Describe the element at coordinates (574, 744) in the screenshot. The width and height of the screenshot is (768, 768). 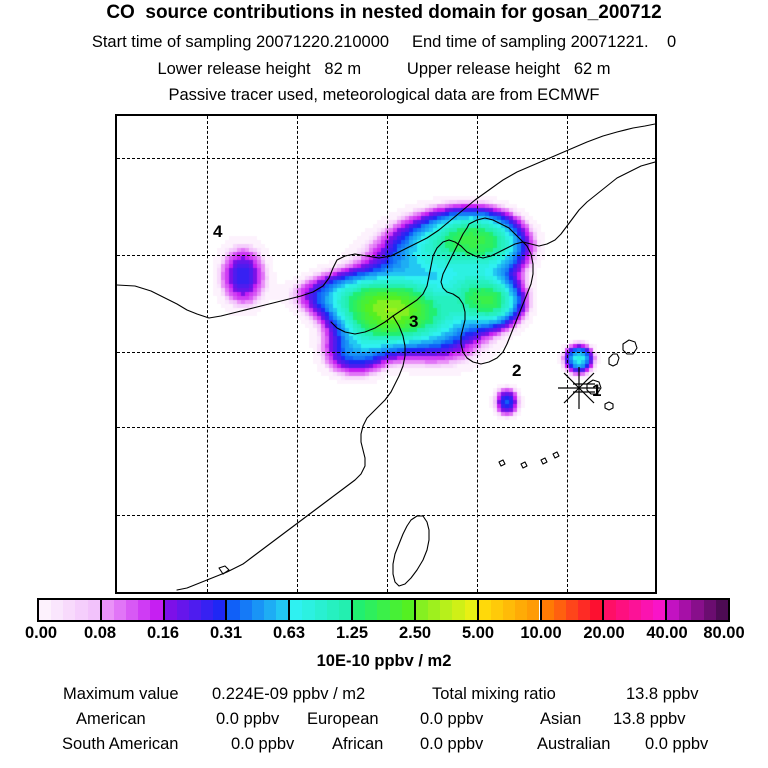
I see `region-label-australian: Australian` at that location.